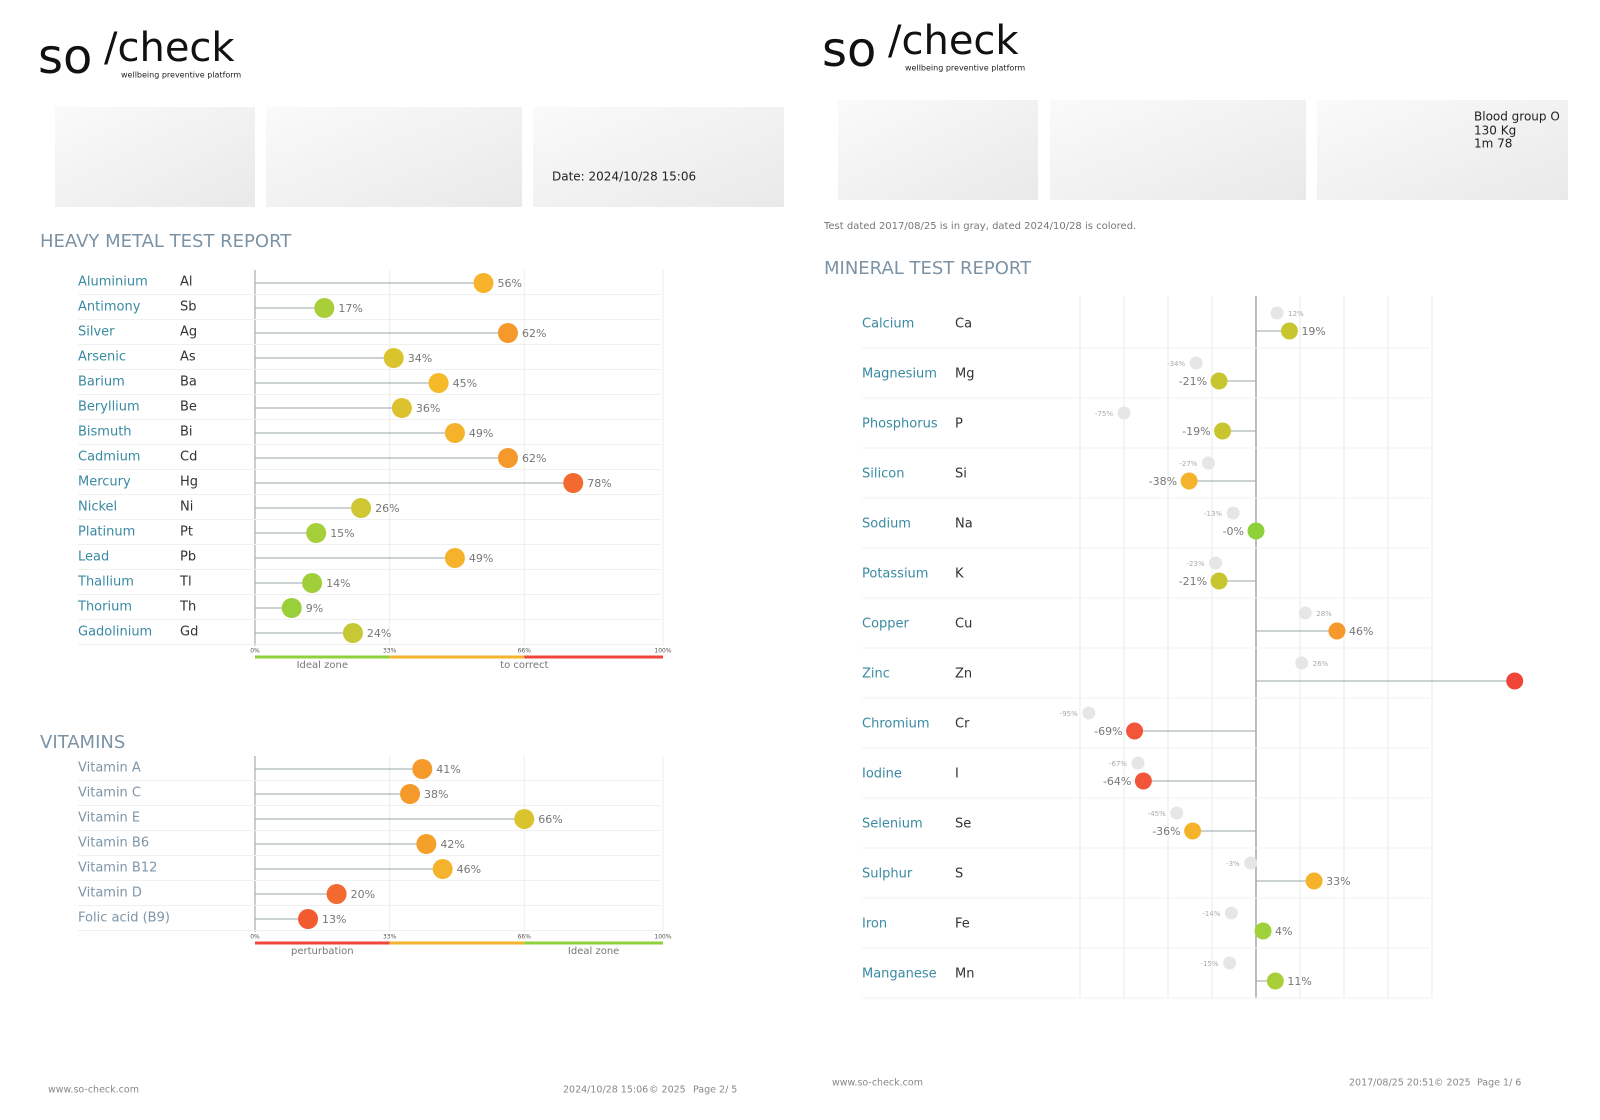 The width and height of the screenshot is (1600, 1120). What do you see at coordinates (959, 874) in the screenshot?
I see `item-symbol: S` at bounding box center [959, 874].